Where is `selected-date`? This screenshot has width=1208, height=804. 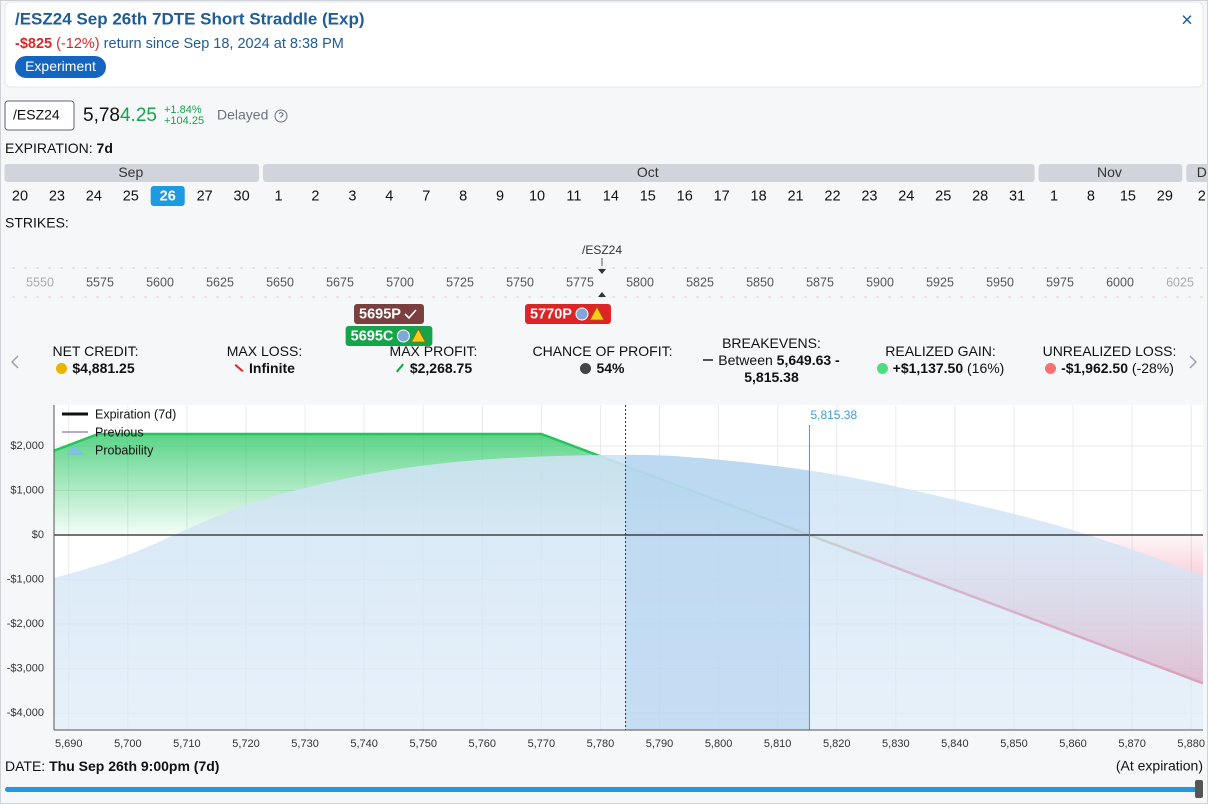
selected-date is located at coordinates (167, 196).